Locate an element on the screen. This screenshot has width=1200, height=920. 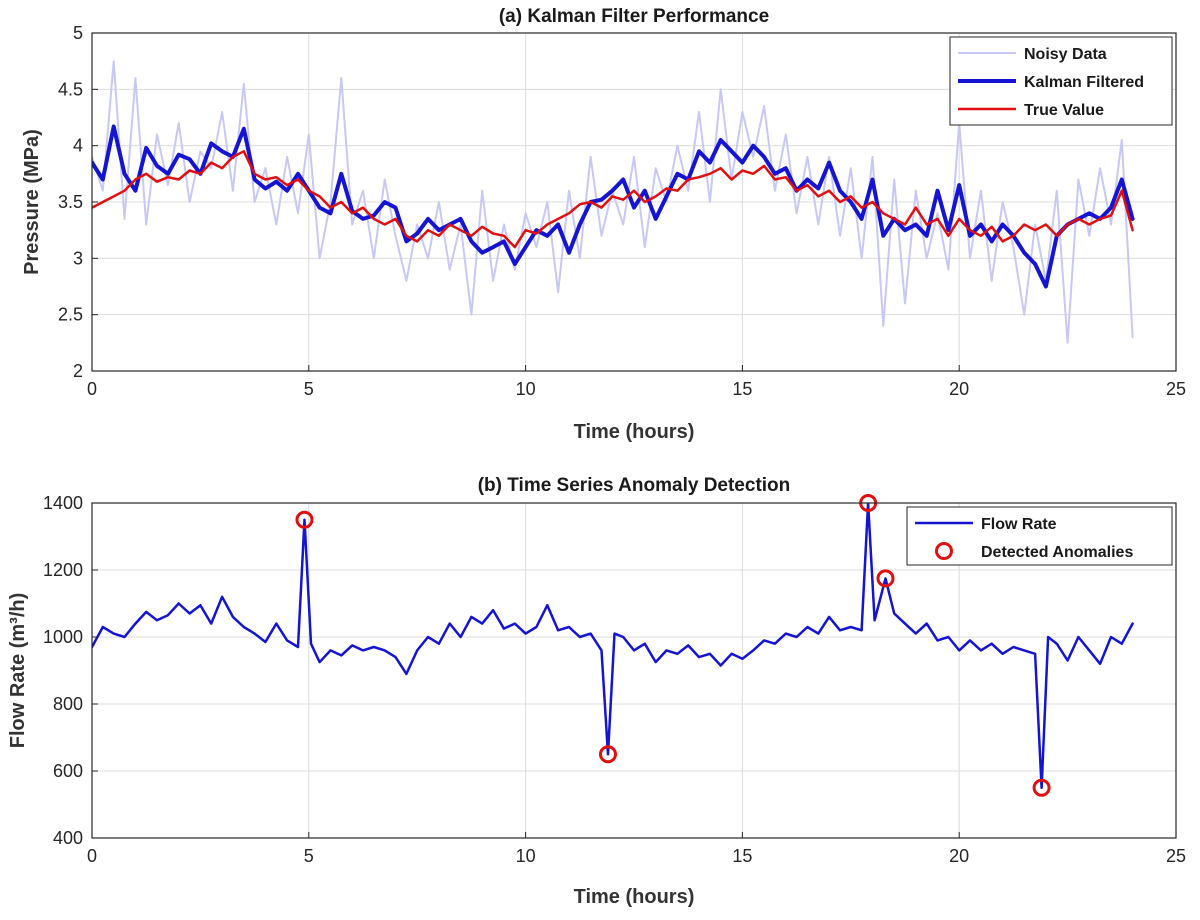
legend-label: Noisy Data is located at coordinates (1065, 54).